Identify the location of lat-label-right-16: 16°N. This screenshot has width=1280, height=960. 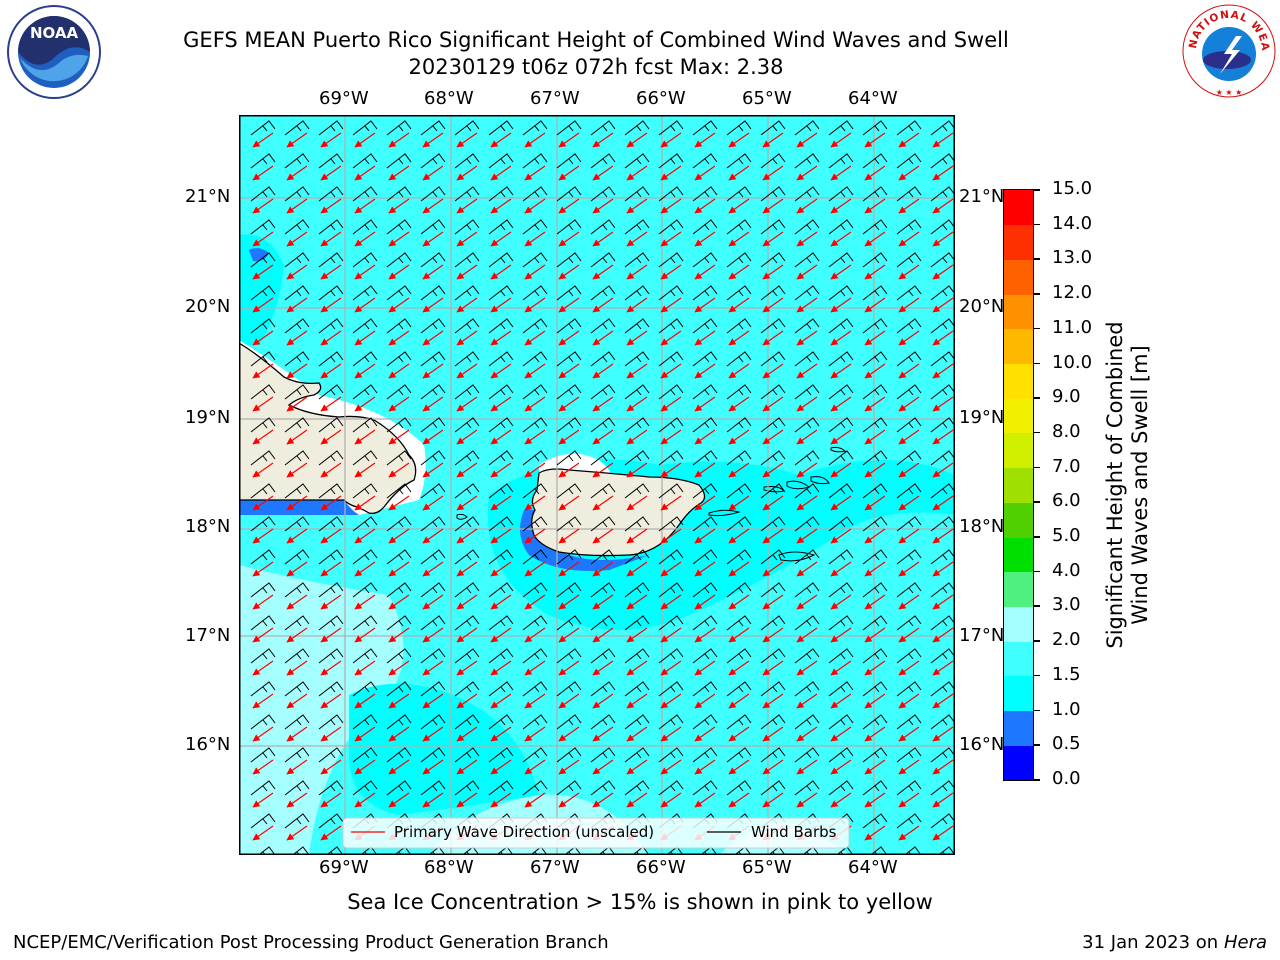
(982, 744).